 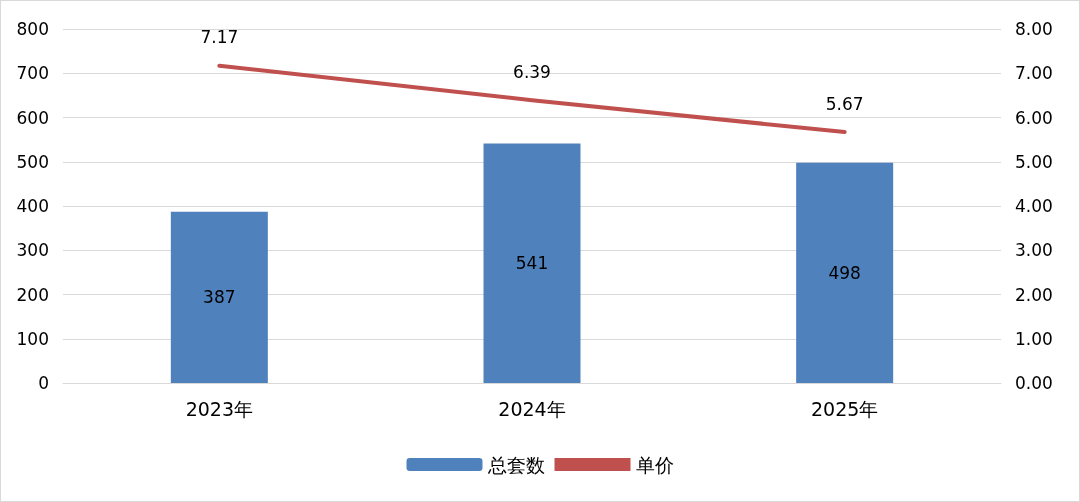 I want to click on y2-tick-label: 7.00, so click(x=1034, y=73).